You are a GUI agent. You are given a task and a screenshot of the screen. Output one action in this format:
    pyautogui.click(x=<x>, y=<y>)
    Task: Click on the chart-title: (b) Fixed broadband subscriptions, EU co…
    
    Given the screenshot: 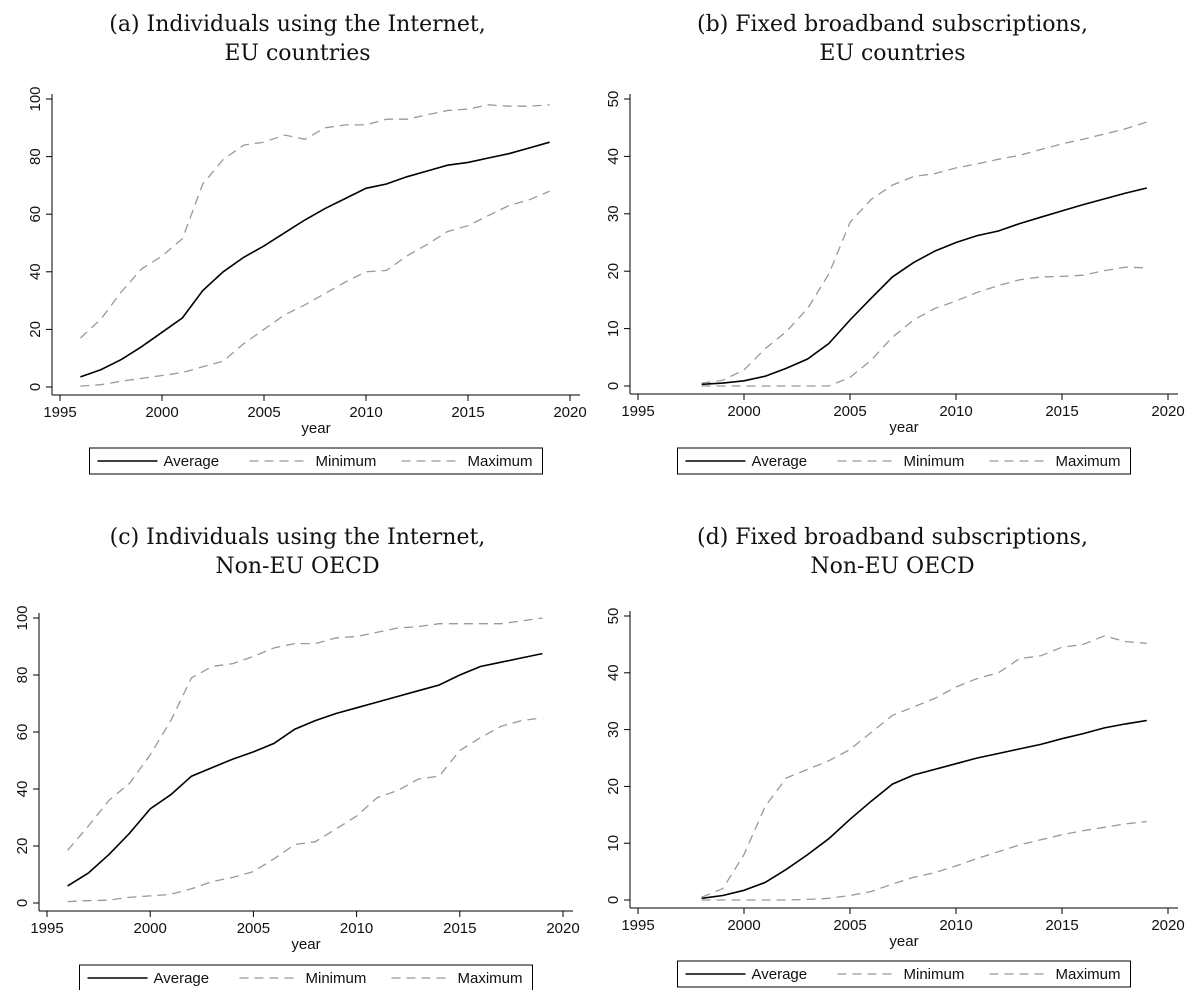 What is the action you would take?
    pyautogui.click(x=892, y=39)
    